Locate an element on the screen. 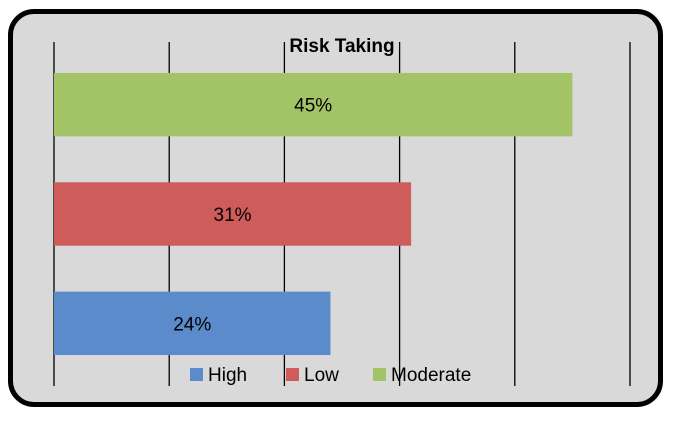 The height and width of the screenshot is (423, 679). legend: High Low Moderate is located at coordinates (330, 375).